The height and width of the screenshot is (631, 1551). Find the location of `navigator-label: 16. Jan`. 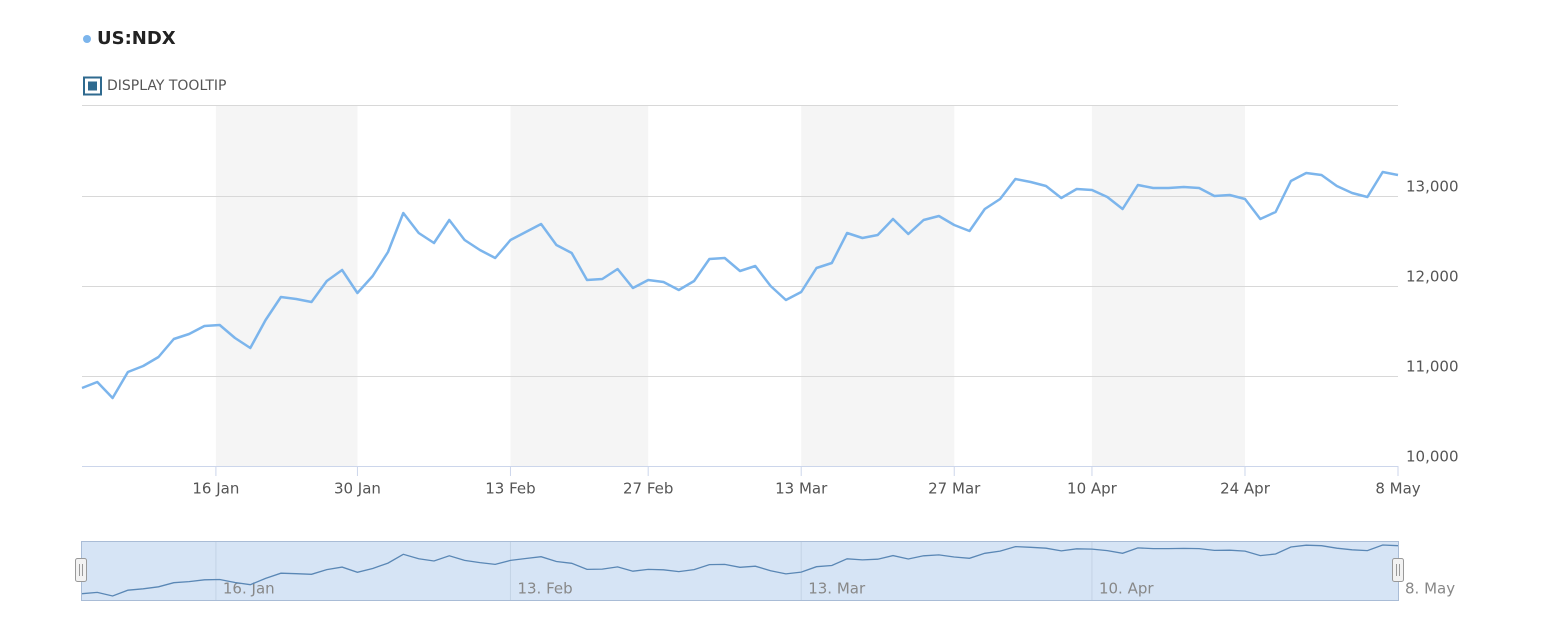

navigator-label: 16. Jan is located at coordinates (249, 589).